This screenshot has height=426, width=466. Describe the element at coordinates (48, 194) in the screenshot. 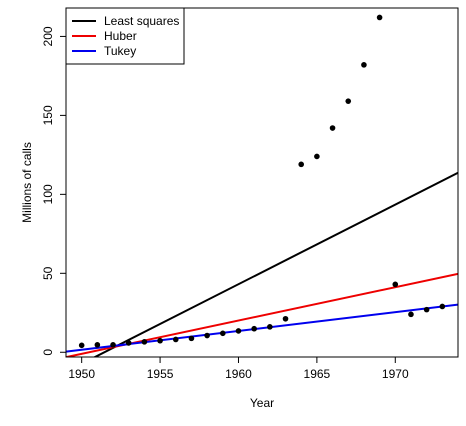

I see `y-tick-label: 100` at that location.